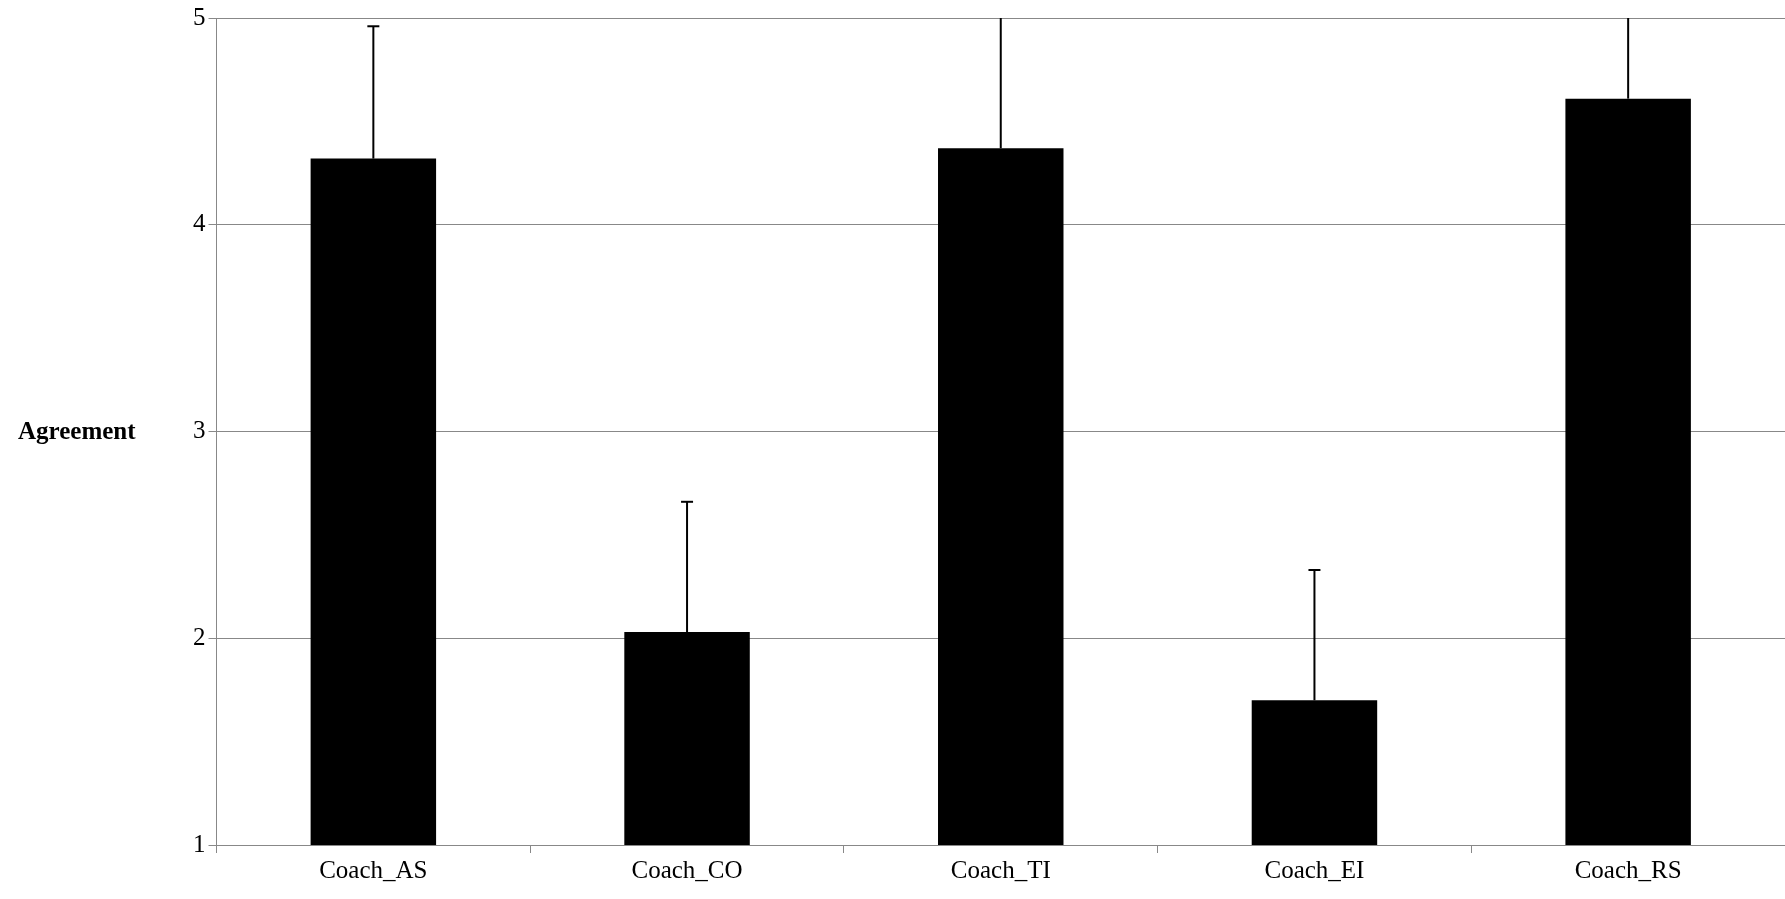 The height and width of the screenshot is (899, 1785). Describe the element at coordinates (199, 843) in the screenshot. I see `y-tick-label: 1` at that location.